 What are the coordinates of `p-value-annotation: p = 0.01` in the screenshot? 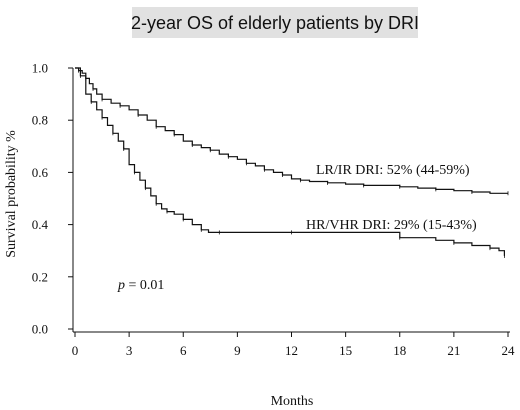 It's located at (140, 285).